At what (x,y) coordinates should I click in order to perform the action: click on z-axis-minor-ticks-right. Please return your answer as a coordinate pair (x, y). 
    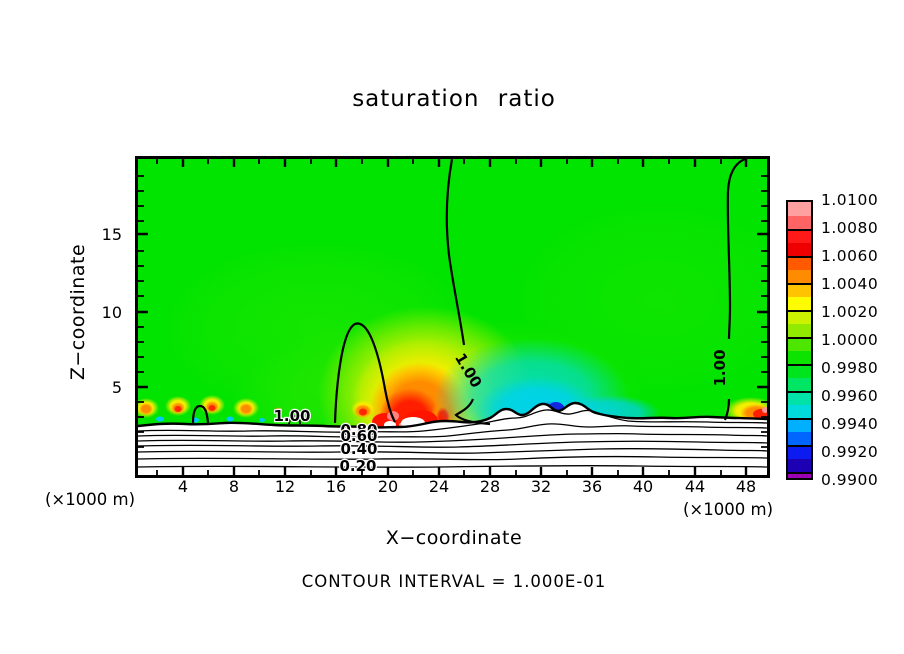
    Looking at the image, I should click on (764, 311).